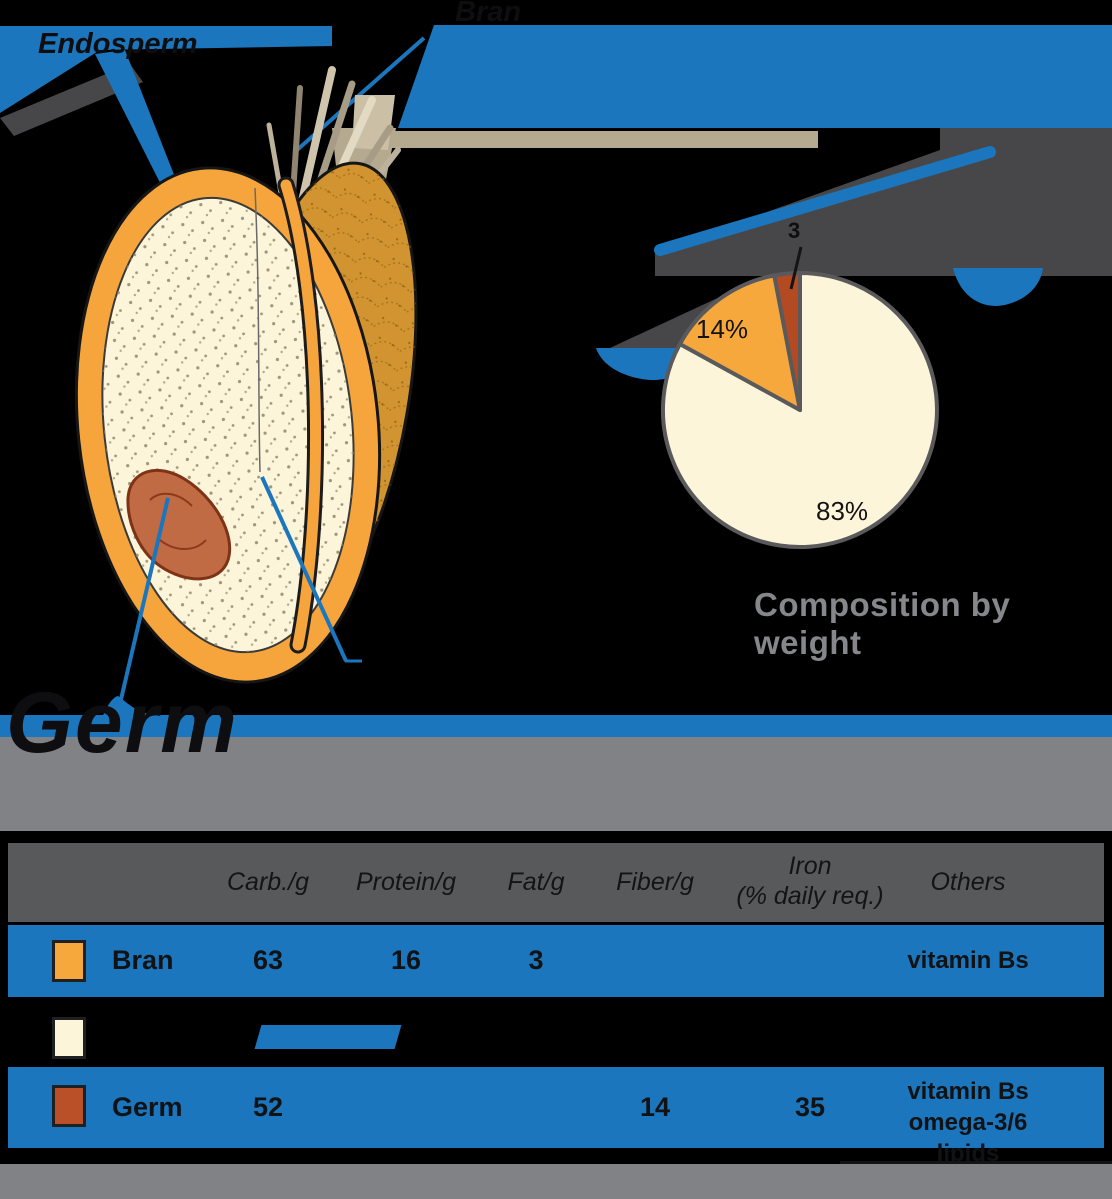 This screenshot has height=1199, width=1112. What do you see at coordinates (246, 422) in the screenshot?
I see `wheat-kernel` at bounding box center [246, 422].